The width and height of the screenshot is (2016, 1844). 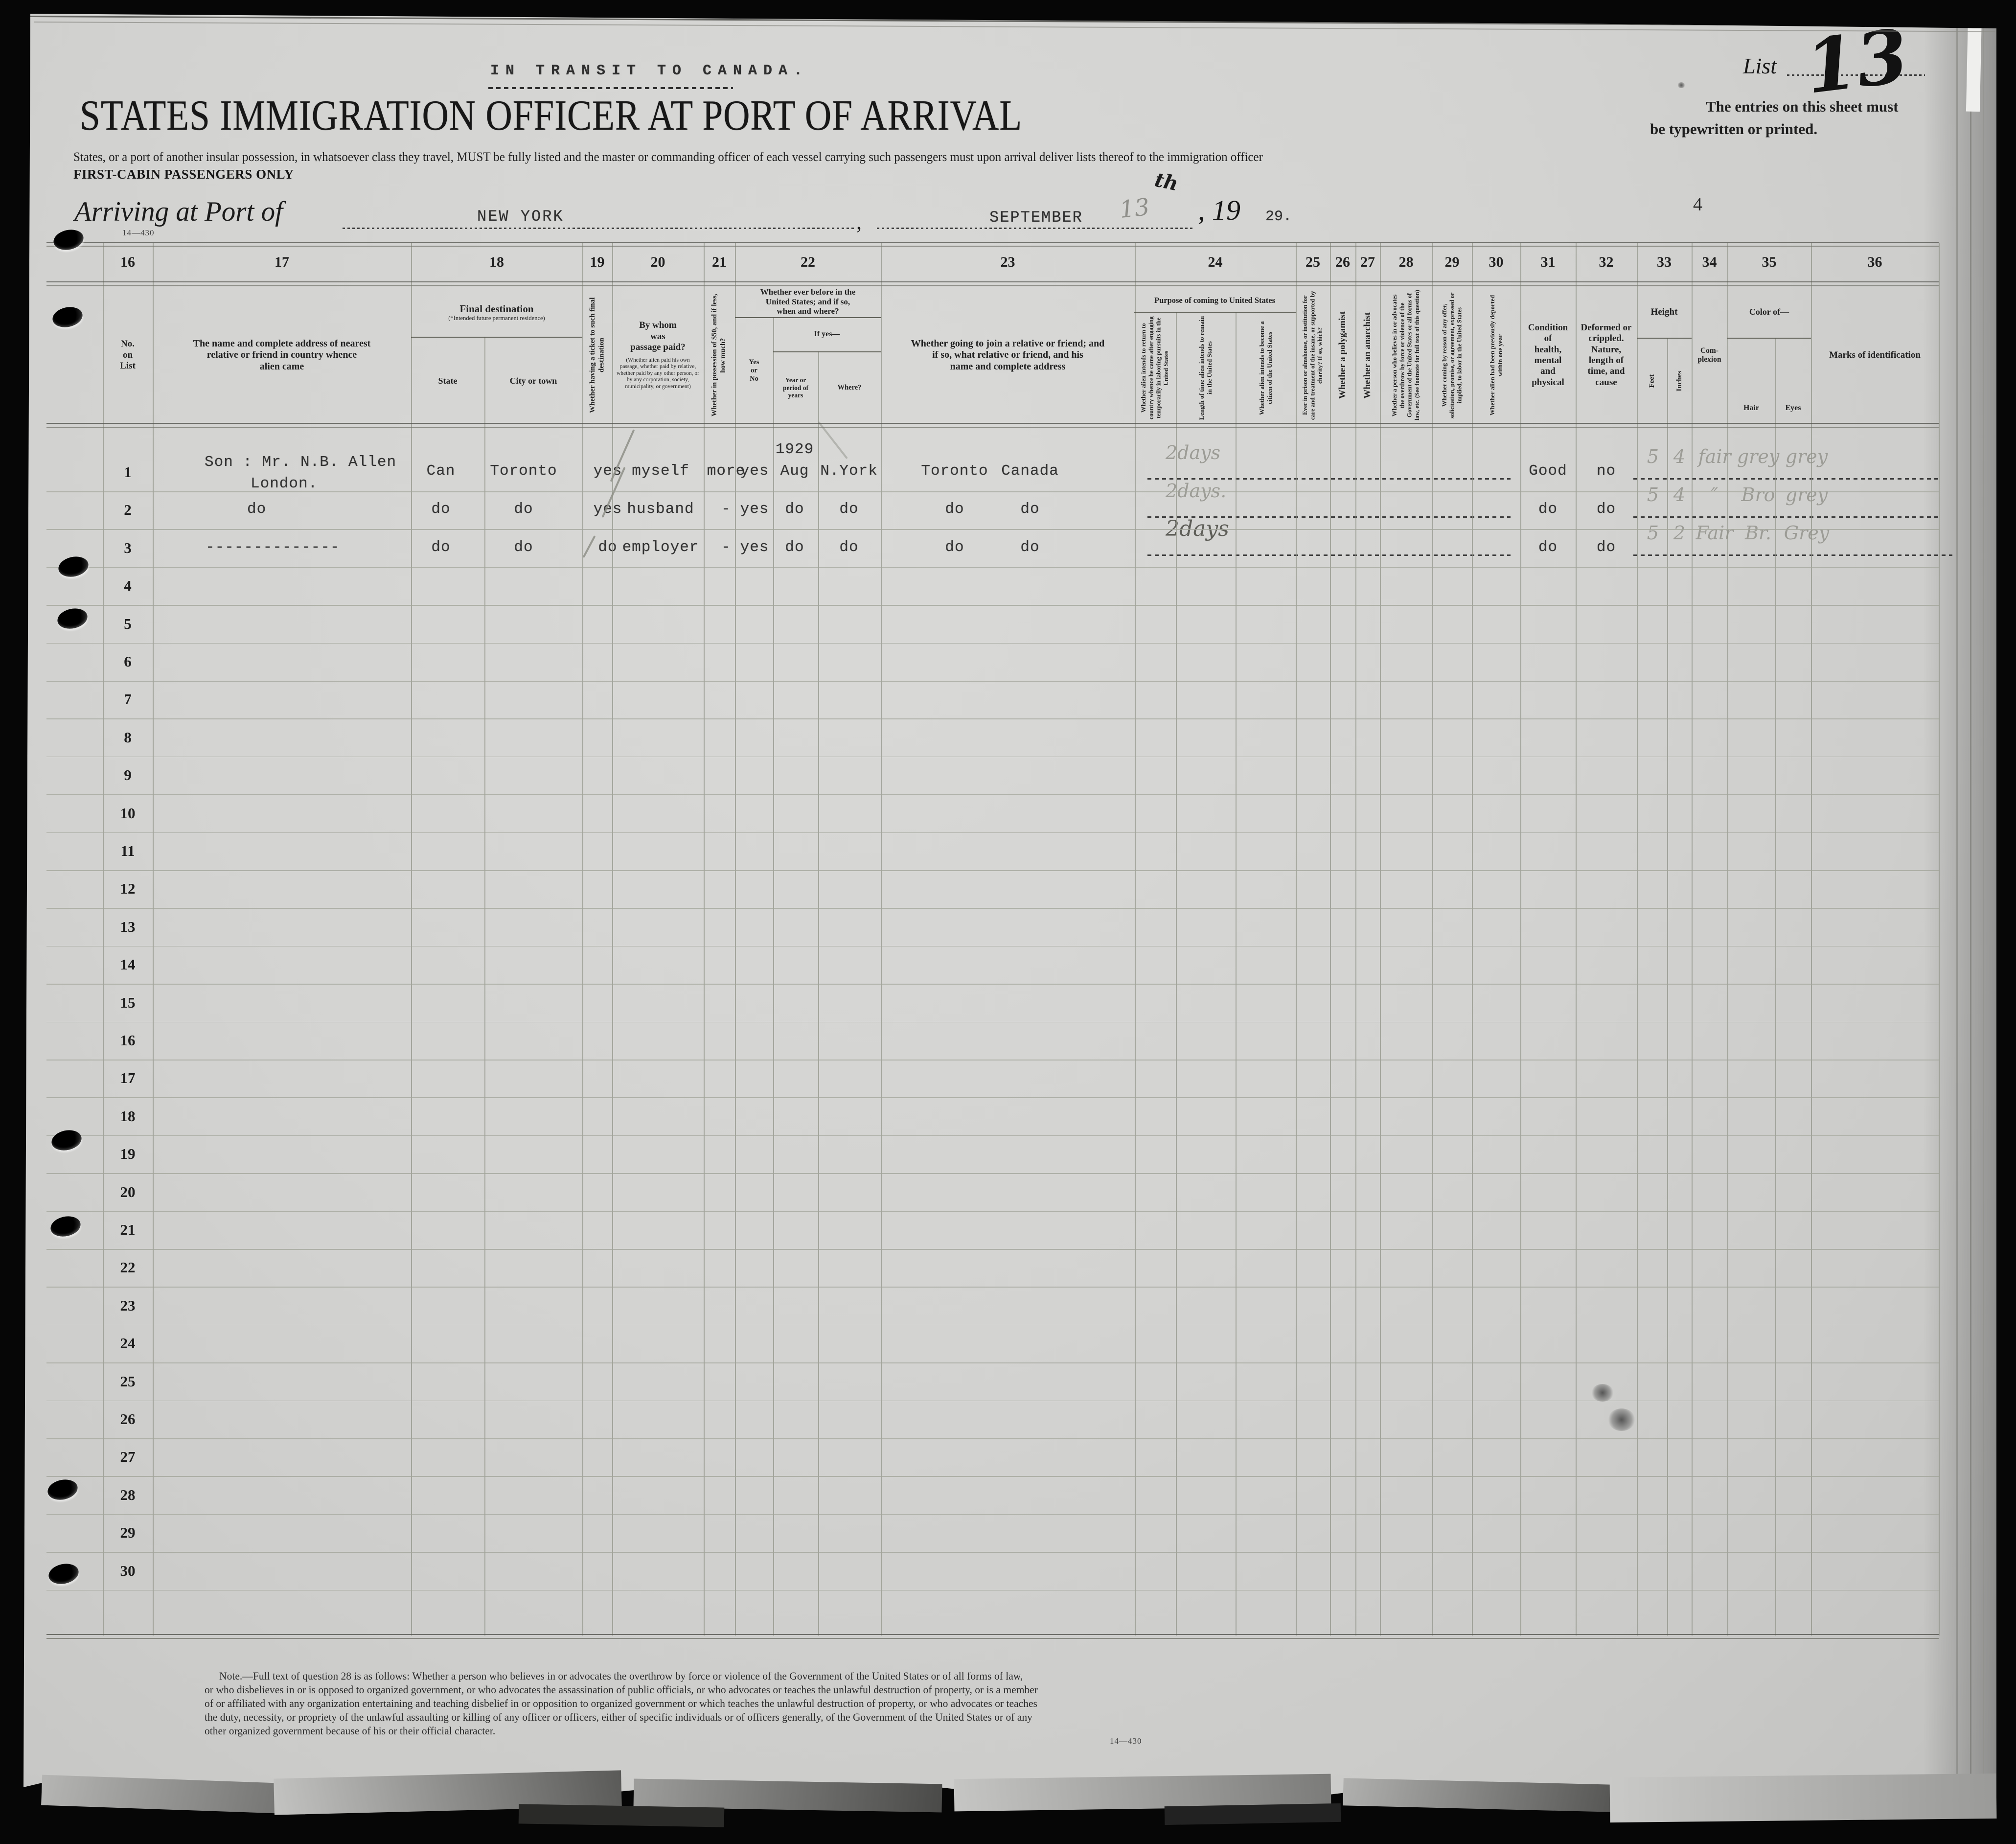 I want to click on arriving-label: Arriving at Port of, so click(x=178, y=212).